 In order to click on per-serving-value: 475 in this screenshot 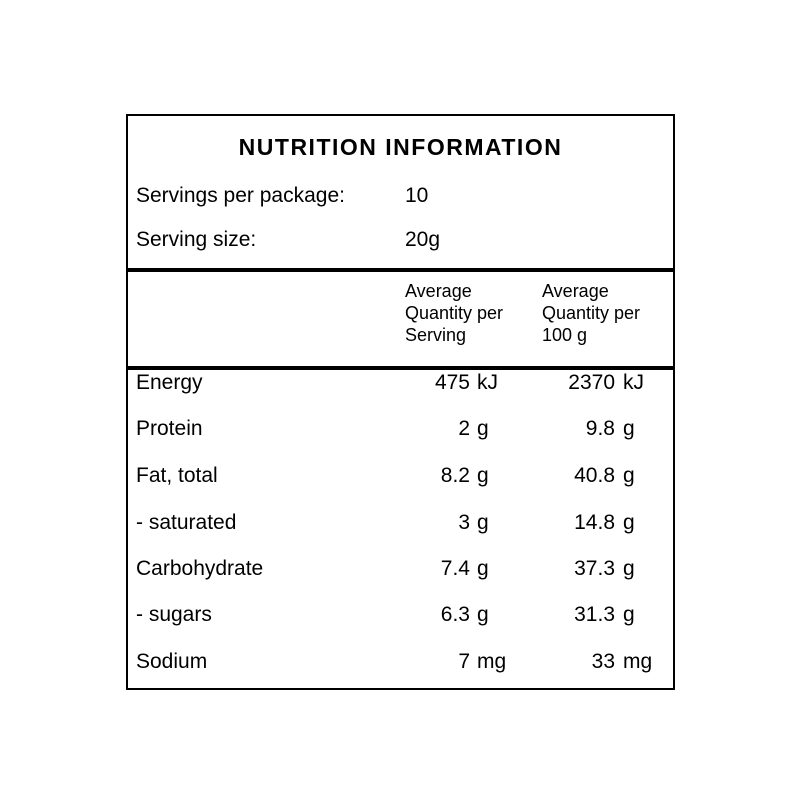, I will do `click(452, 382)`.